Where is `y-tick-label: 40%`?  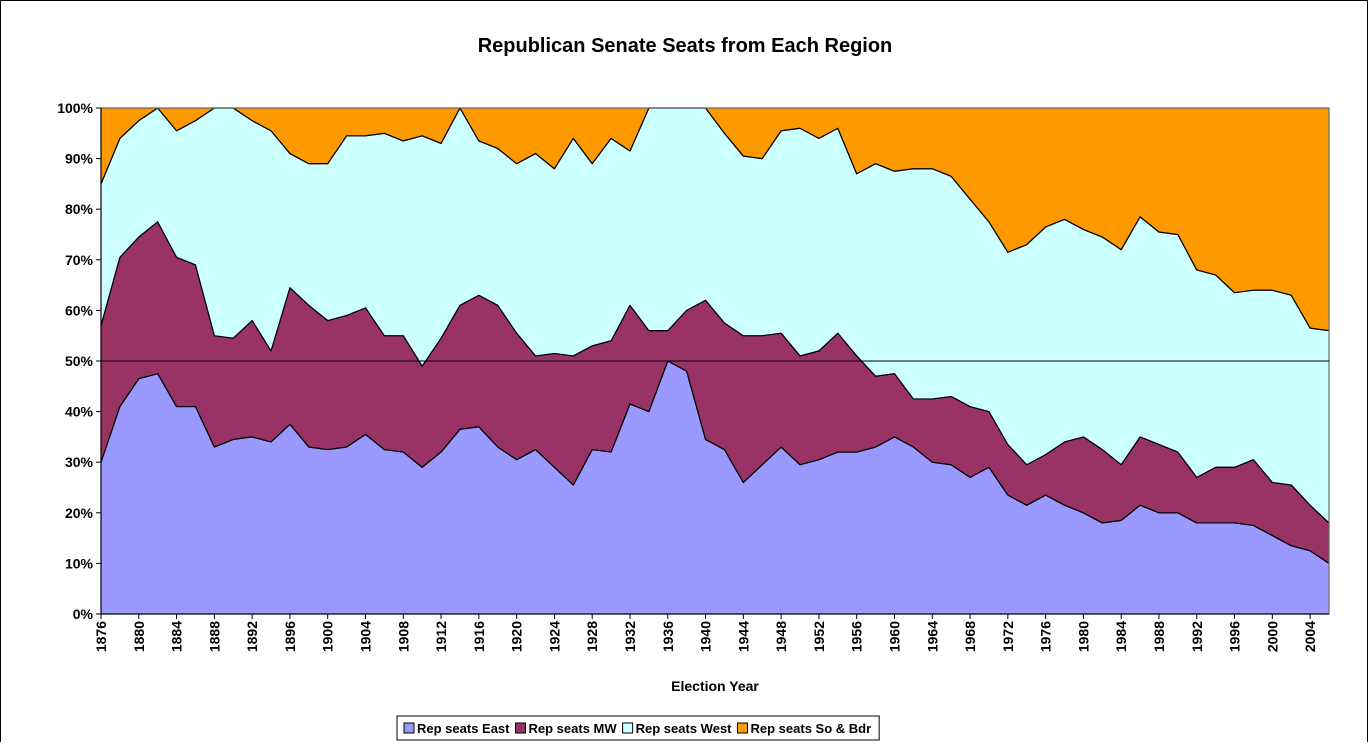 y-tick-label: 40% is located at coordinates (79, 412).